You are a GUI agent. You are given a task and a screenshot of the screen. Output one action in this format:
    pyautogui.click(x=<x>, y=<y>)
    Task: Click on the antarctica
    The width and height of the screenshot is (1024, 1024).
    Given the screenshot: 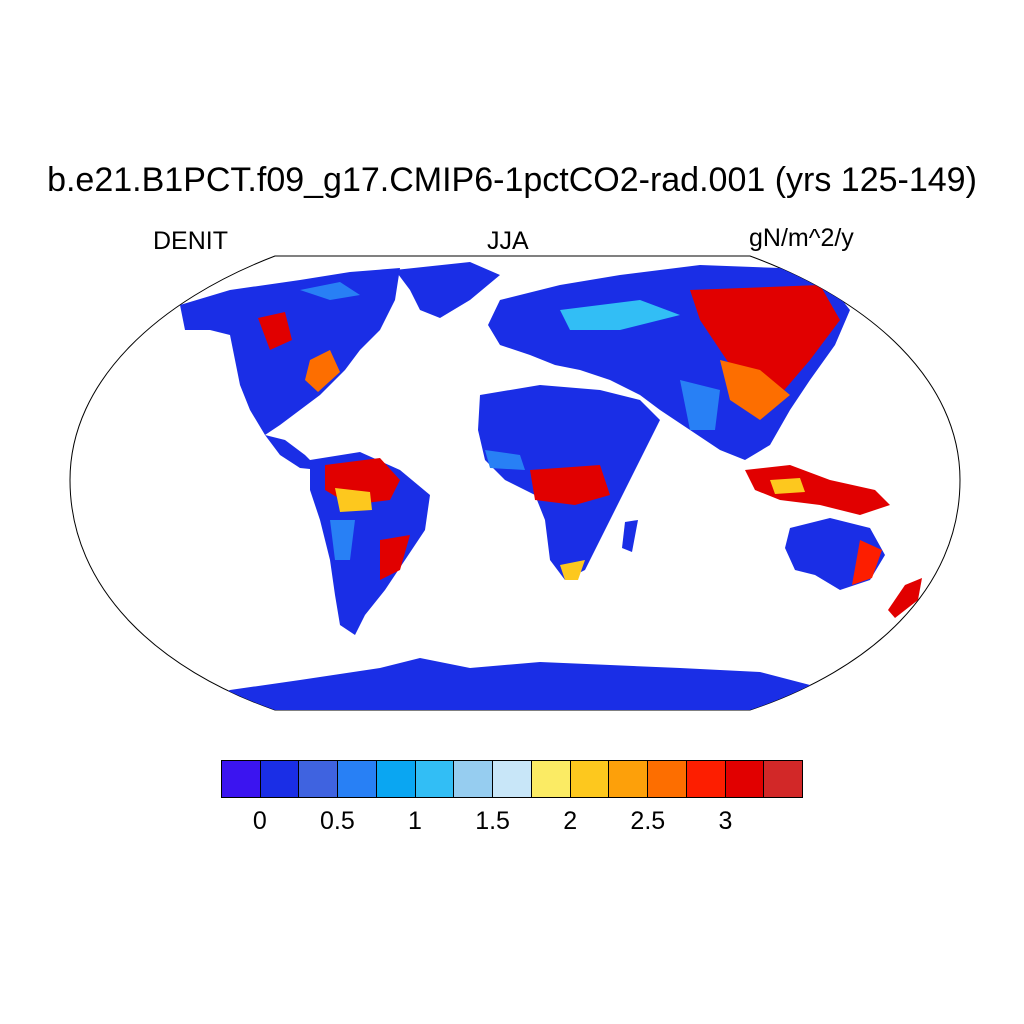 What is the action you would take?
    pyautogui.click(x=515, y=684)
    